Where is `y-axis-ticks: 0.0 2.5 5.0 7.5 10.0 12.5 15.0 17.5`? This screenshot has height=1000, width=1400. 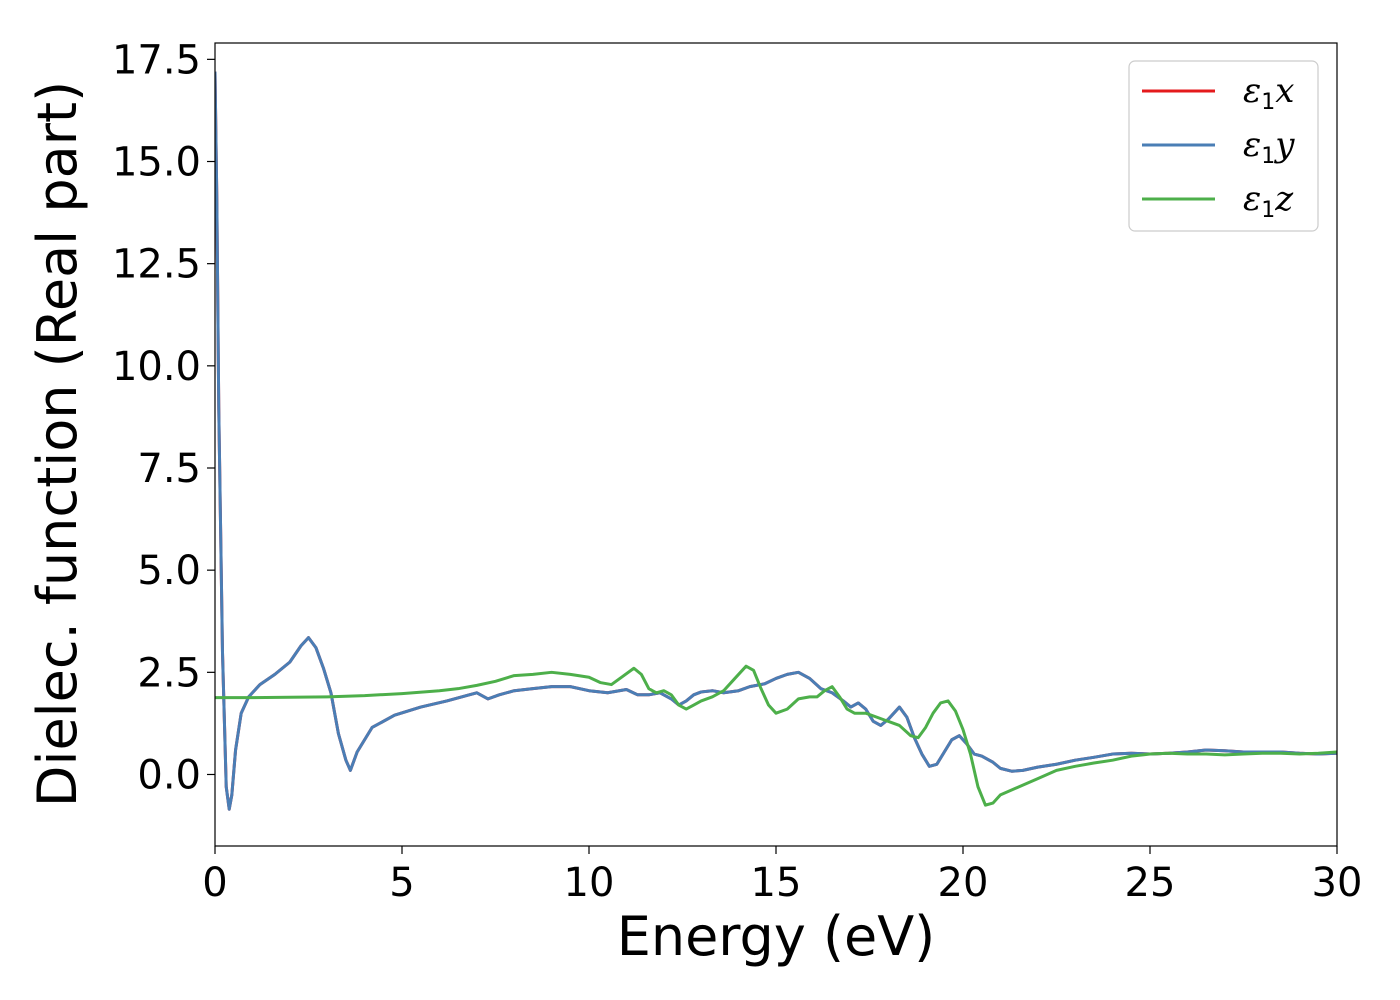 y-axis-ticks: 0.0 2.5 5.0 7.5 10.0 12.5 15.0 17.5 is located at coordinates (163, 417).